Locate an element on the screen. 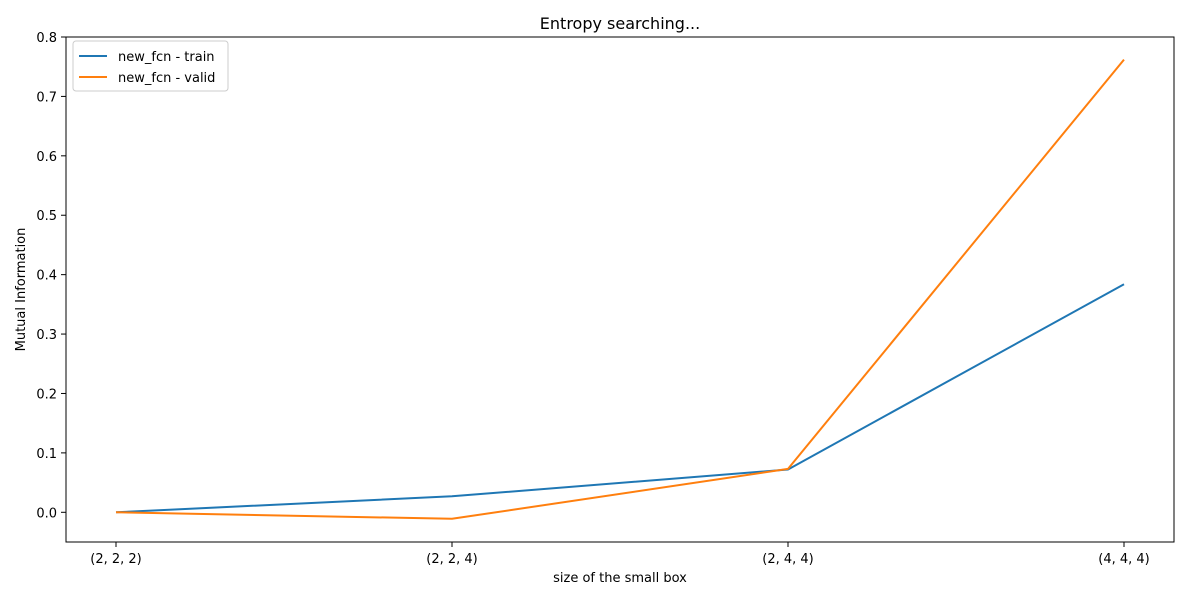  x-tick-label: (2, 2, 2) is located at coordinates (116, 559).